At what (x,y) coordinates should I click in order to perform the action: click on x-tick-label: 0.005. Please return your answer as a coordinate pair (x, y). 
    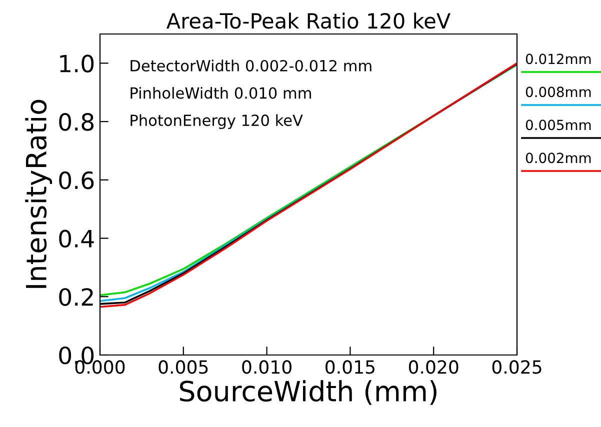
    Looking at the image, I should click on (183, 367).